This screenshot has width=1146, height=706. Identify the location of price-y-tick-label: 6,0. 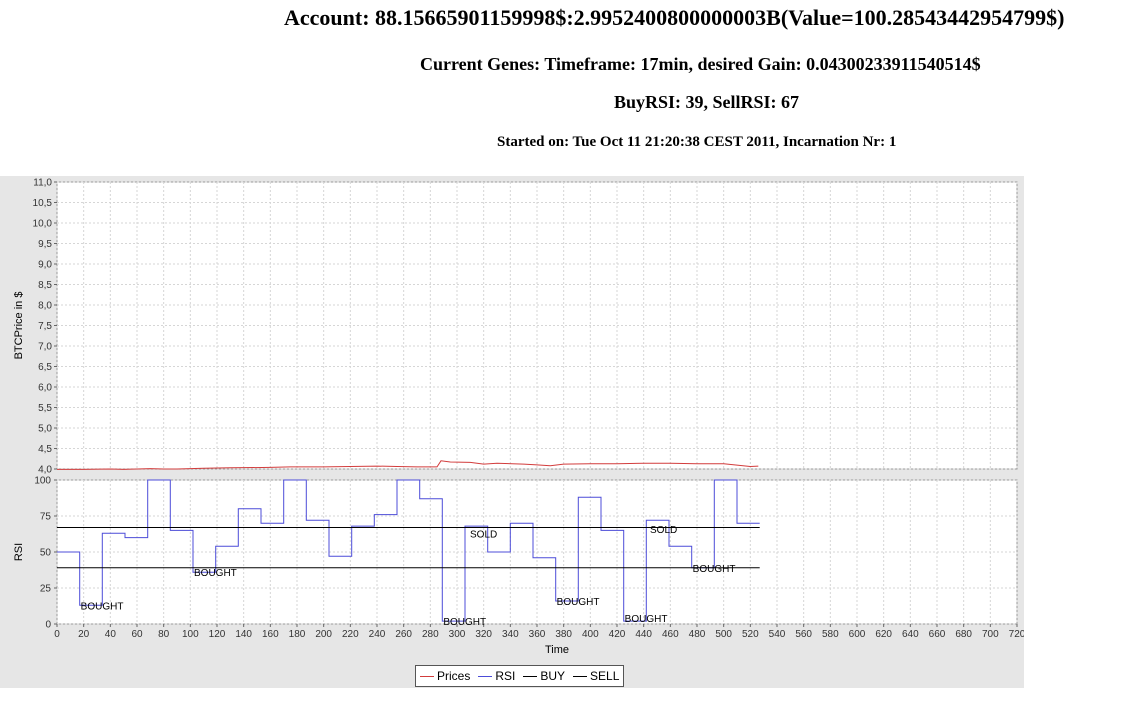
(45, 388).